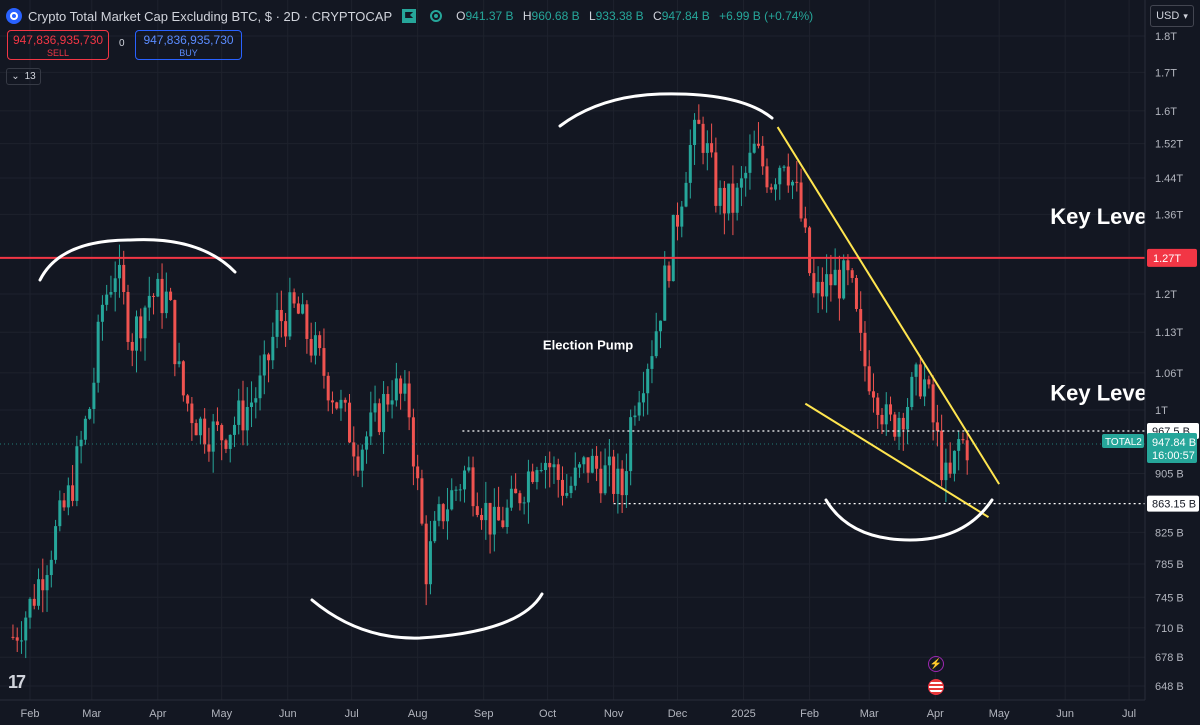 Image resolution: width=1200 pixels, height=725 pixels. I want to click on us-flag-icon, so click(936, 687).